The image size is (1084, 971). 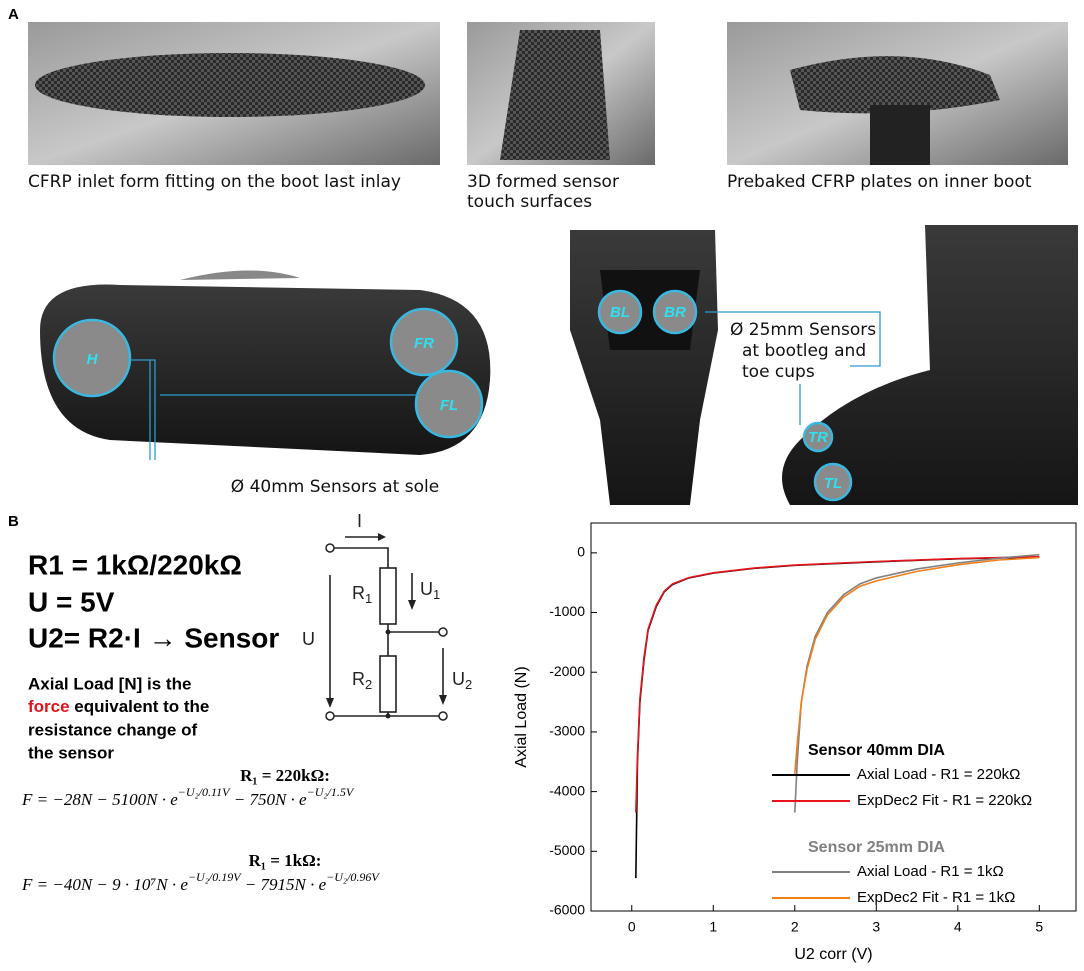 I want to click on x-tick-label: 2, so click(x=795, y=927).